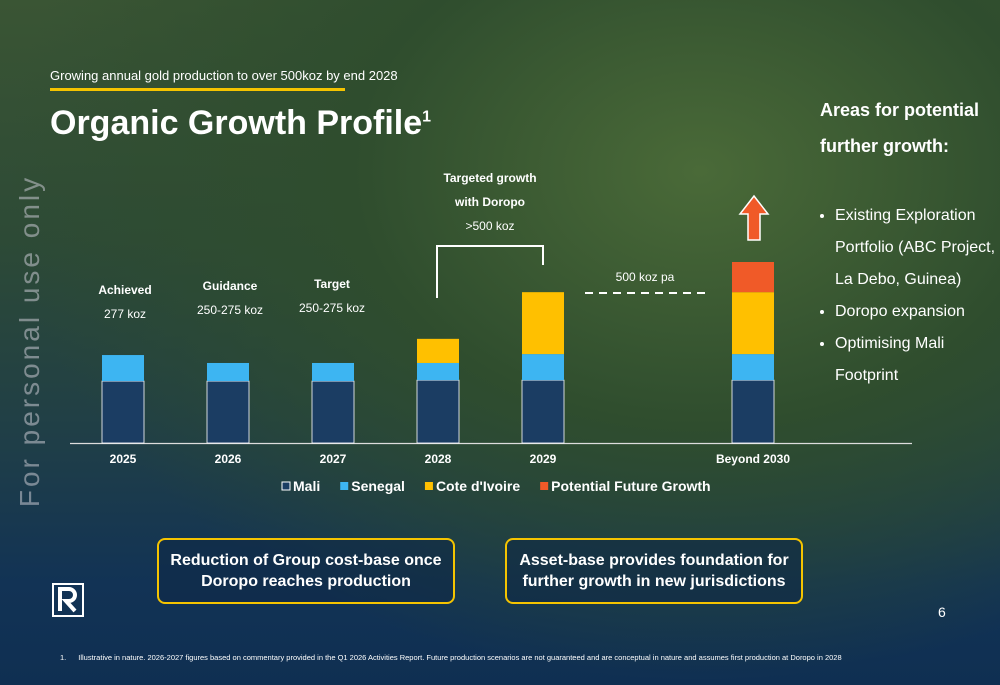  Describe the element at coordinates (228, 459) in the screenshot. I see `x-tick-label: 2026` at that location.